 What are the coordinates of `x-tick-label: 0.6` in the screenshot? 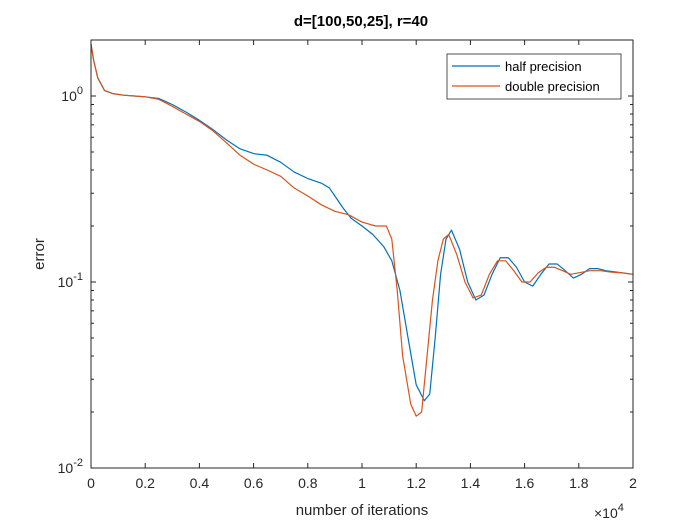 It's located at (254, 483).